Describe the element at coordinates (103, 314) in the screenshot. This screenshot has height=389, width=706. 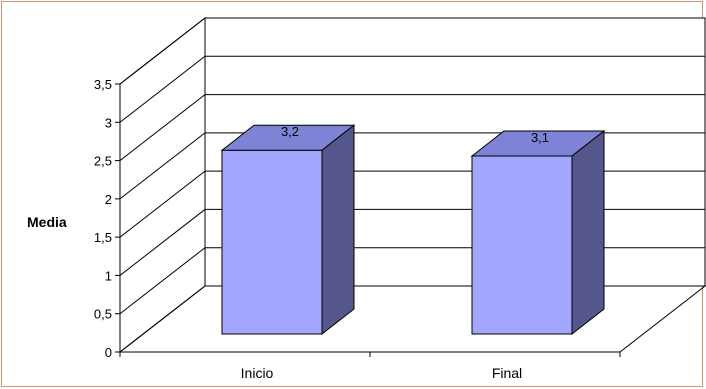
I see `y-tick-label: 0,5` at that location.